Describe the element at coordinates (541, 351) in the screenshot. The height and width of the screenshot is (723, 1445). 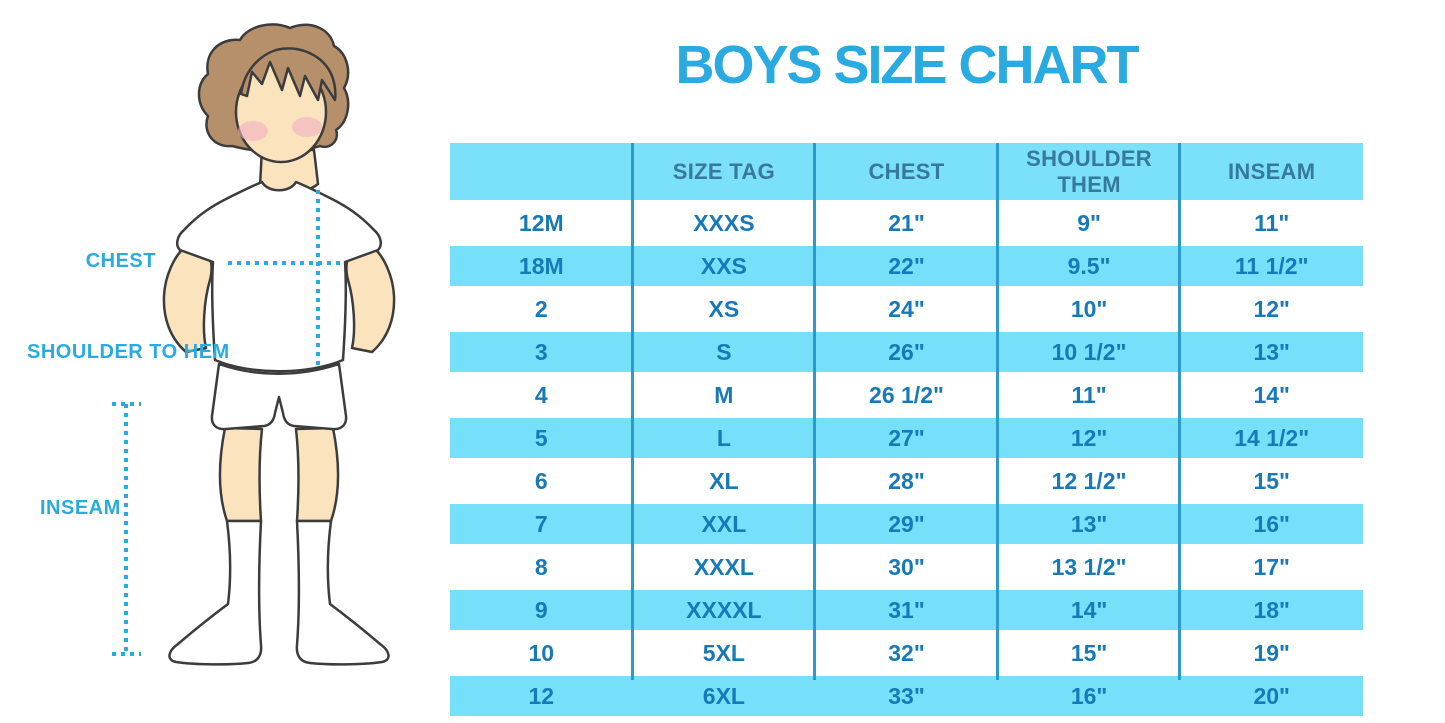
I see `cell-size: 3` at that location.